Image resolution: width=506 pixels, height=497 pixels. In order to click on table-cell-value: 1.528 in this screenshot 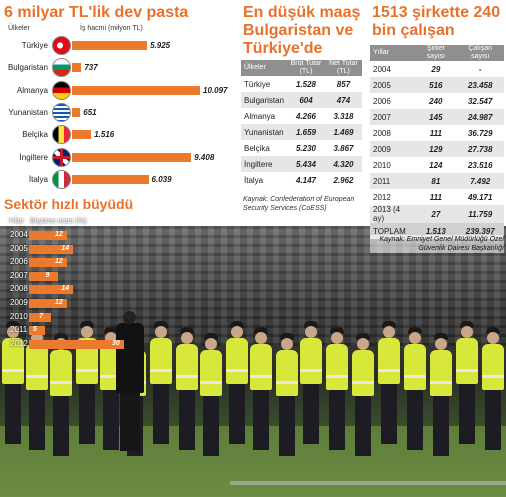, I will do `click(305, 84)`.